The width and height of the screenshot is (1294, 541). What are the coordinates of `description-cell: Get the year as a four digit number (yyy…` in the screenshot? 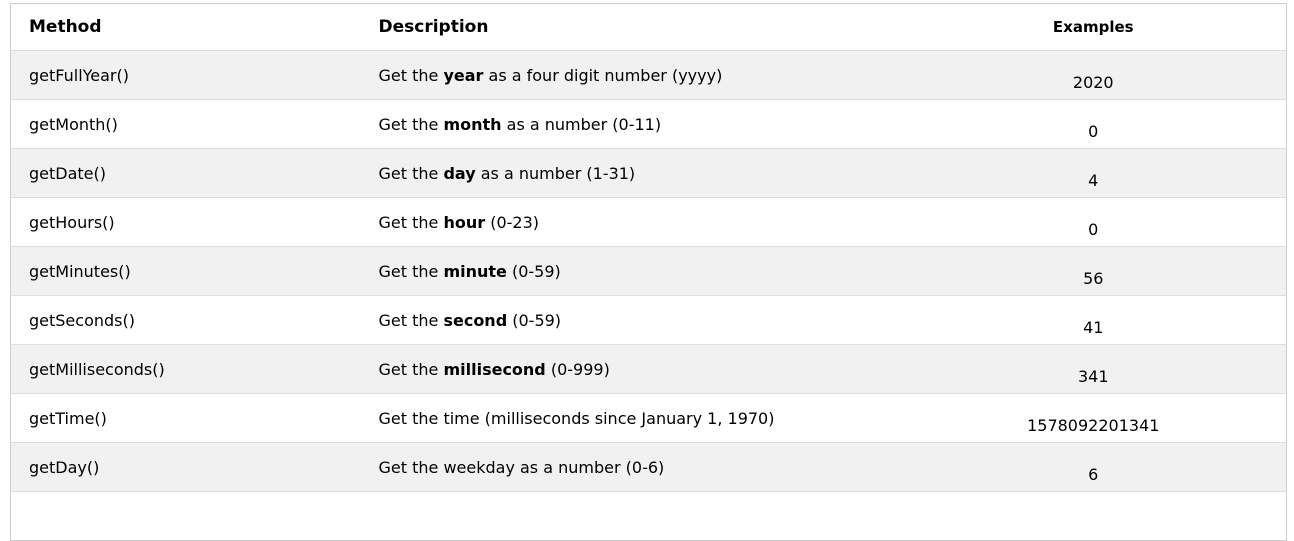 It's located at (630, 75).